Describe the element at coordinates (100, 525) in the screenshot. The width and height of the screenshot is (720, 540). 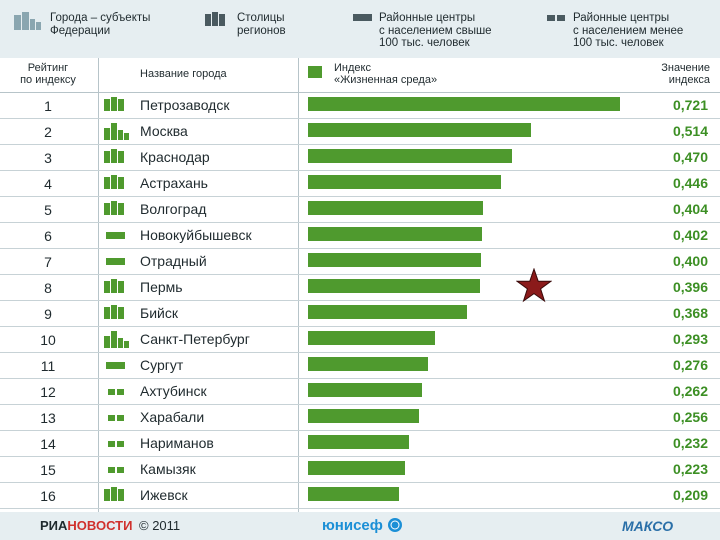
I see `novosti-logo-text: НОВОСТИ` at that location.